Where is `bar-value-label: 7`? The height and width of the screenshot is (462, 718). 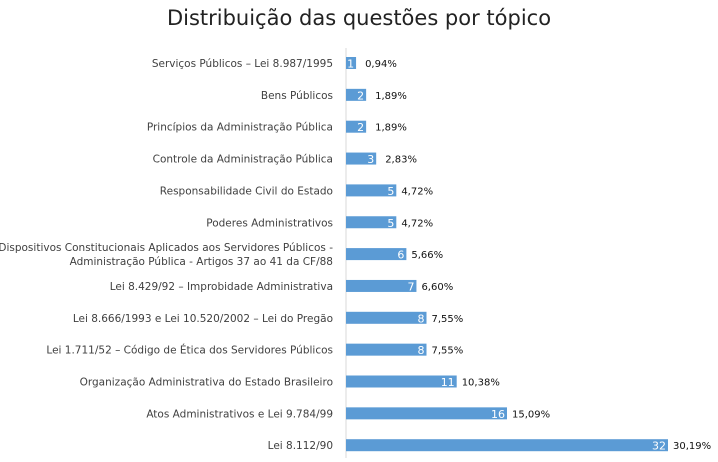
bar-value-label: 7 is located at coordinates (410, 286).